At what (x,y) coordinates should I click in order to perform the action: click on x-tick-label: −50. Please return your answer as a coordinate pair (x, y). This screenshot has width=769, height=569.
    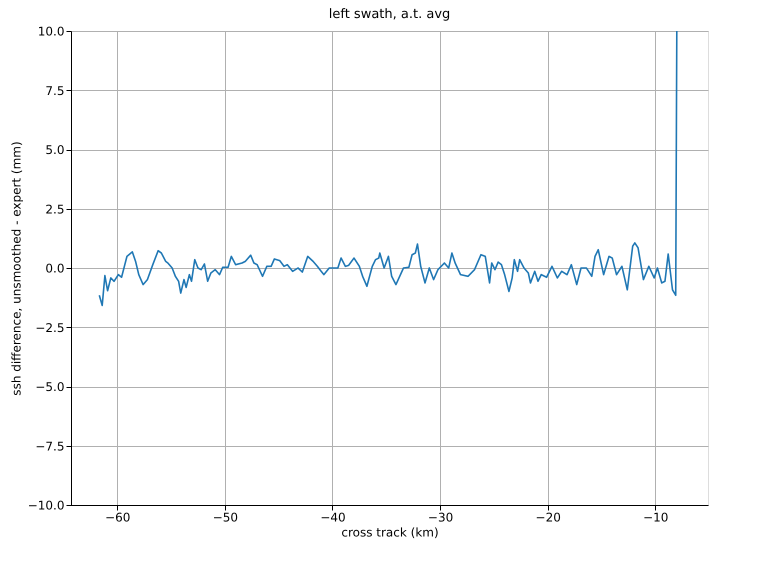
    Looking at the image, I should click on (225, 517).